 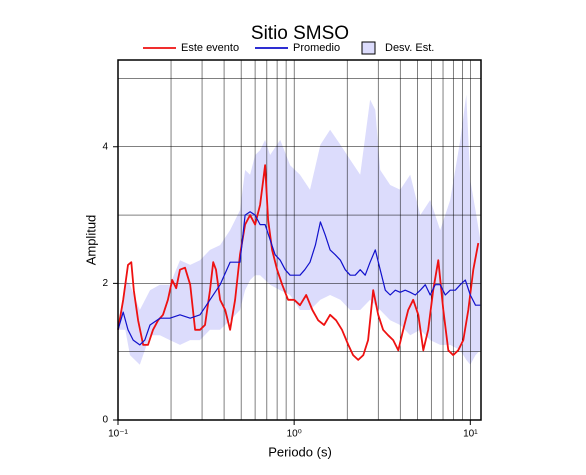 I want to click on legend-label: Desv. Est., so click(x=409, y=48).